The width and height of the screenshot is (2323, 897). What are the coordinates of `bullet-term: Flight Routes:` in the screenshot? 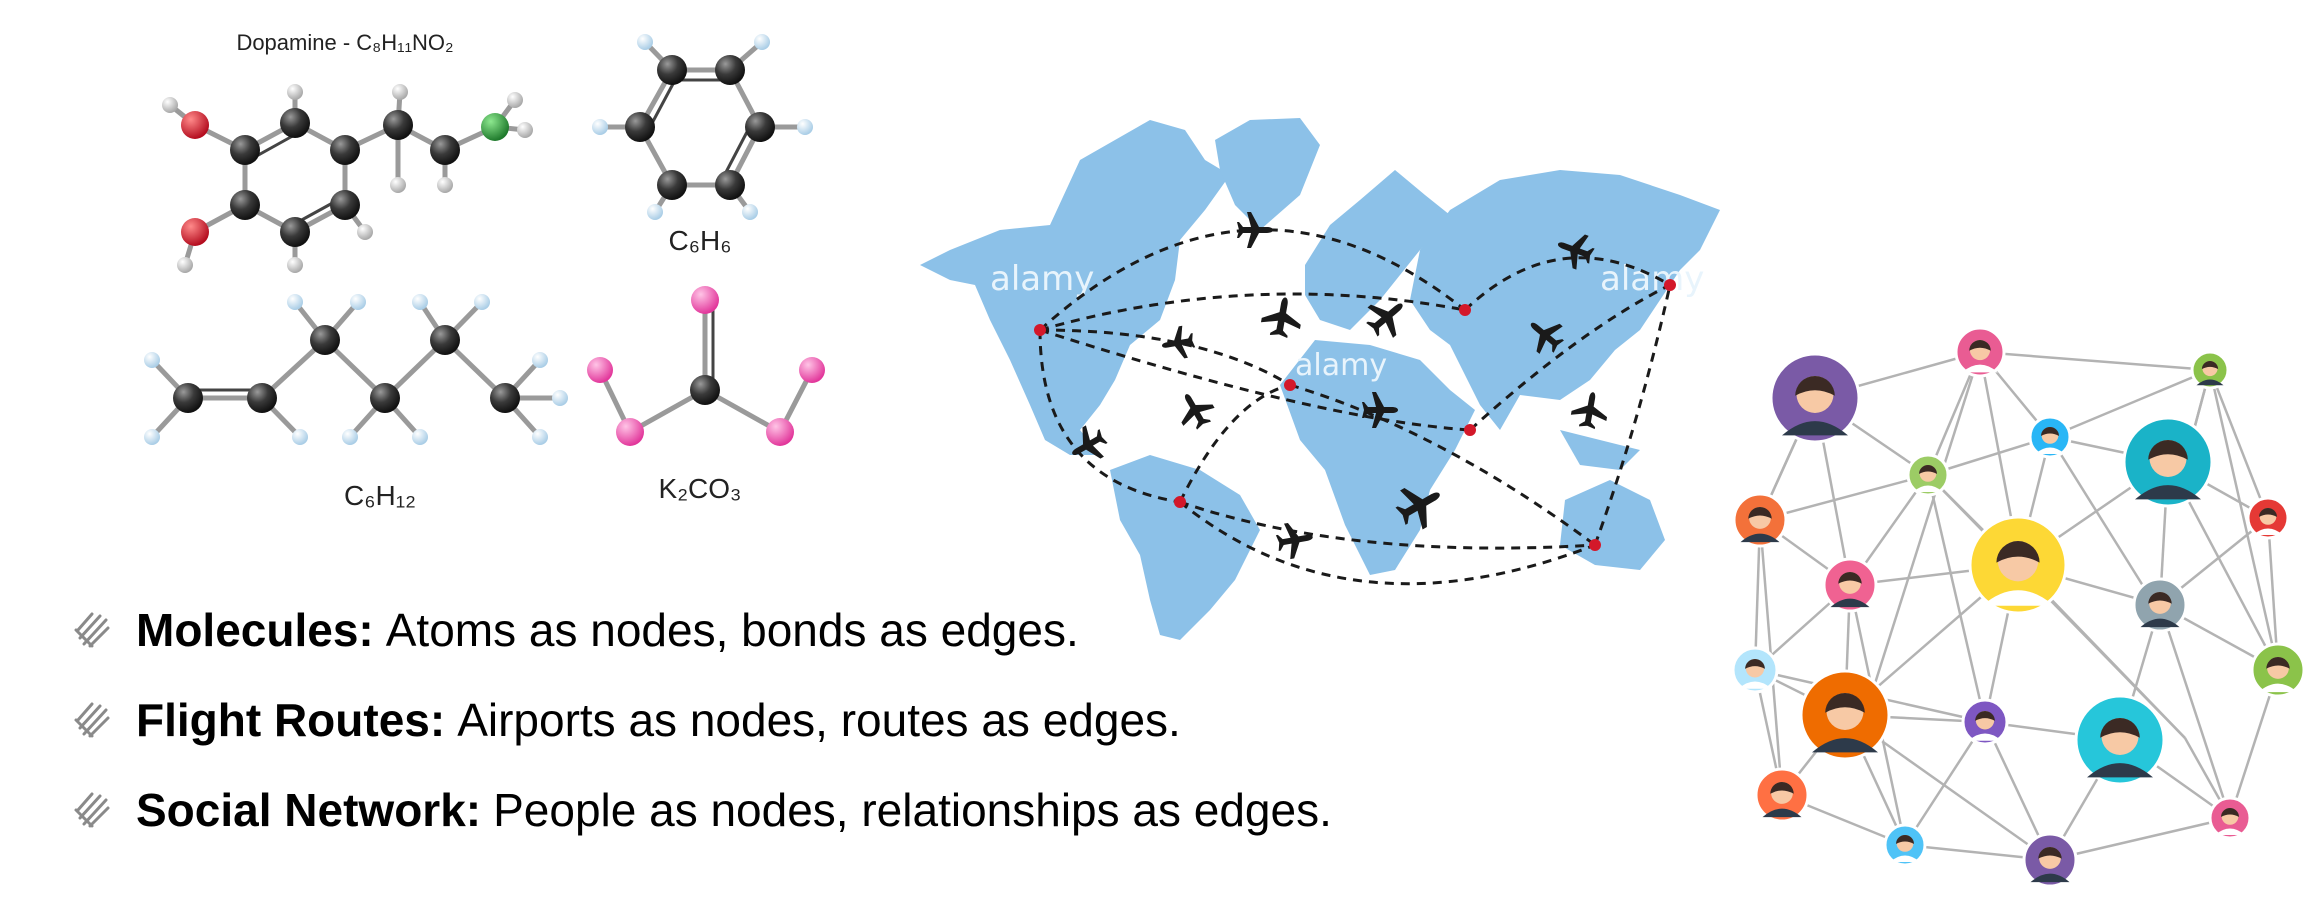 It's located at (291, 720).